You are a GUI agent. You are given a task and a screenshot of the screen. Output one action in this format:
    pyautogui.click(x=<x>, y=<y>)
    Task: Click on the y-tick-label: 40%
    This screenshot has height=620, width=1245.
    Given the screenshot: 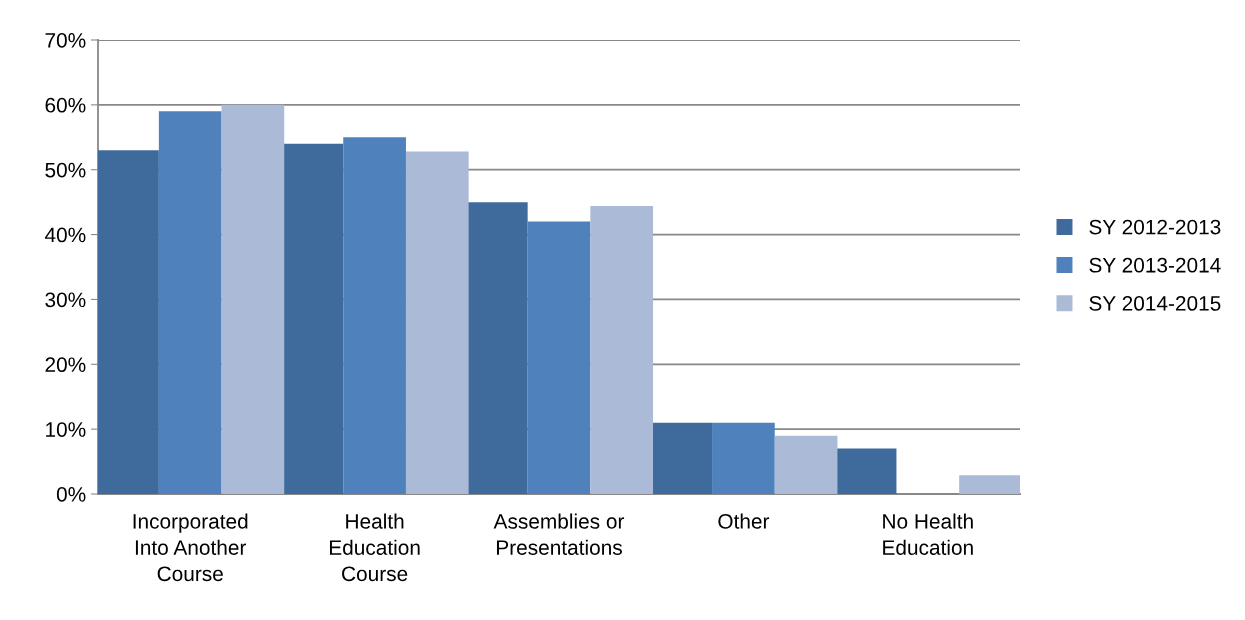 What is the action you would take?
    pyautogui.click(x=65, y=235)
    